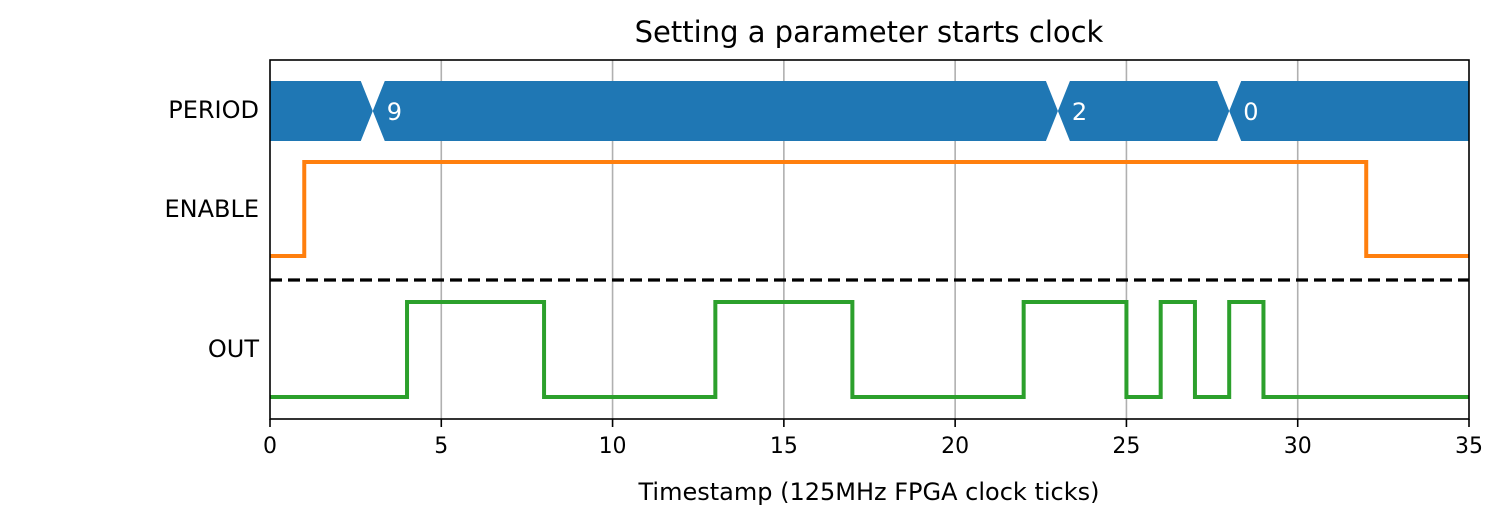  I want to click on x-tick-label-10: 10, so click(613, 446).